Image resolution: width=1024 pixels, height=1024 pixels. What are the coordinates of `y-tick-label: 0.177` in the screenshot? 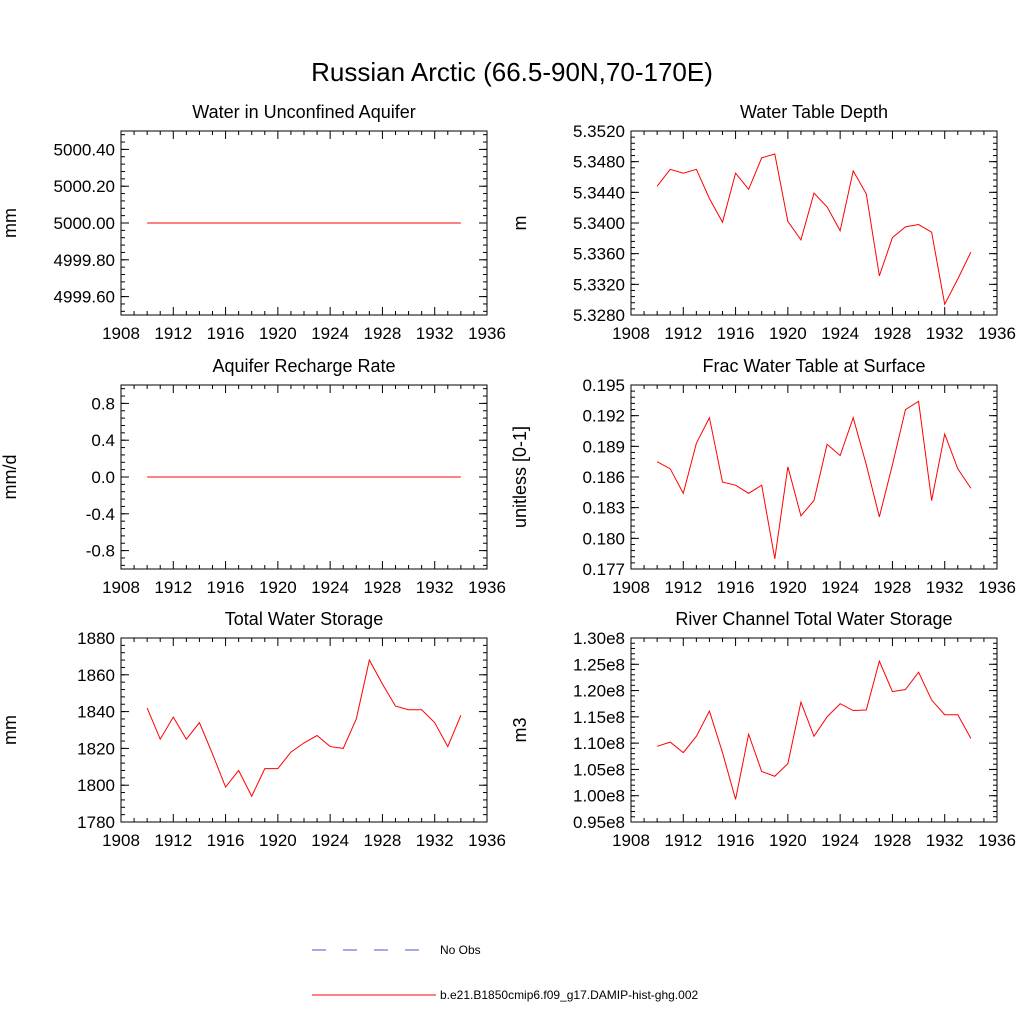 It's located at (603, 569).